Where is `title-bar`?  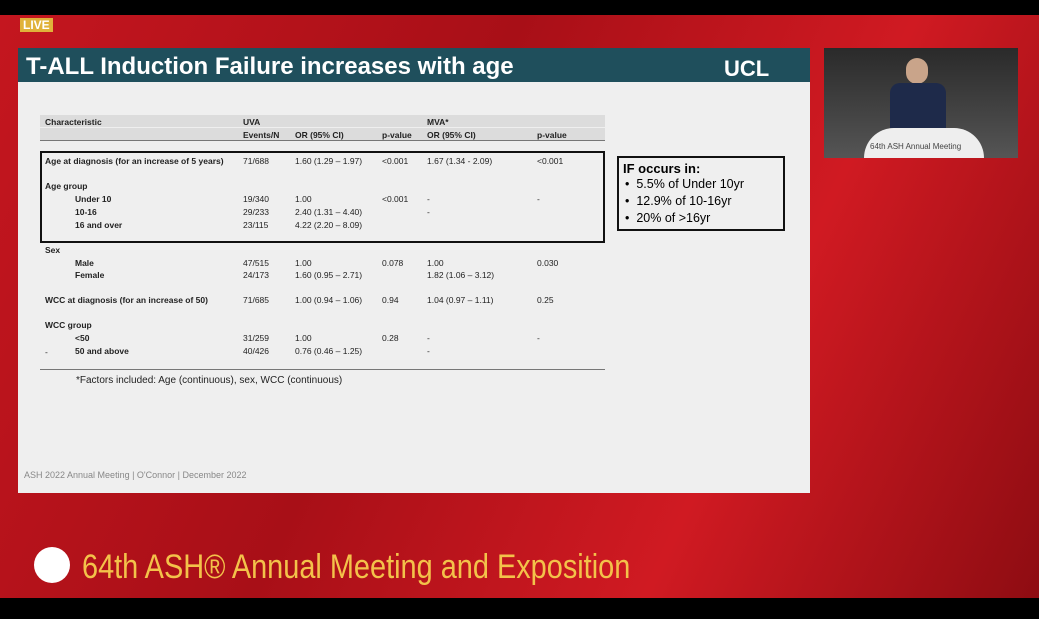 title-bar is located at coordinates (414, 65).